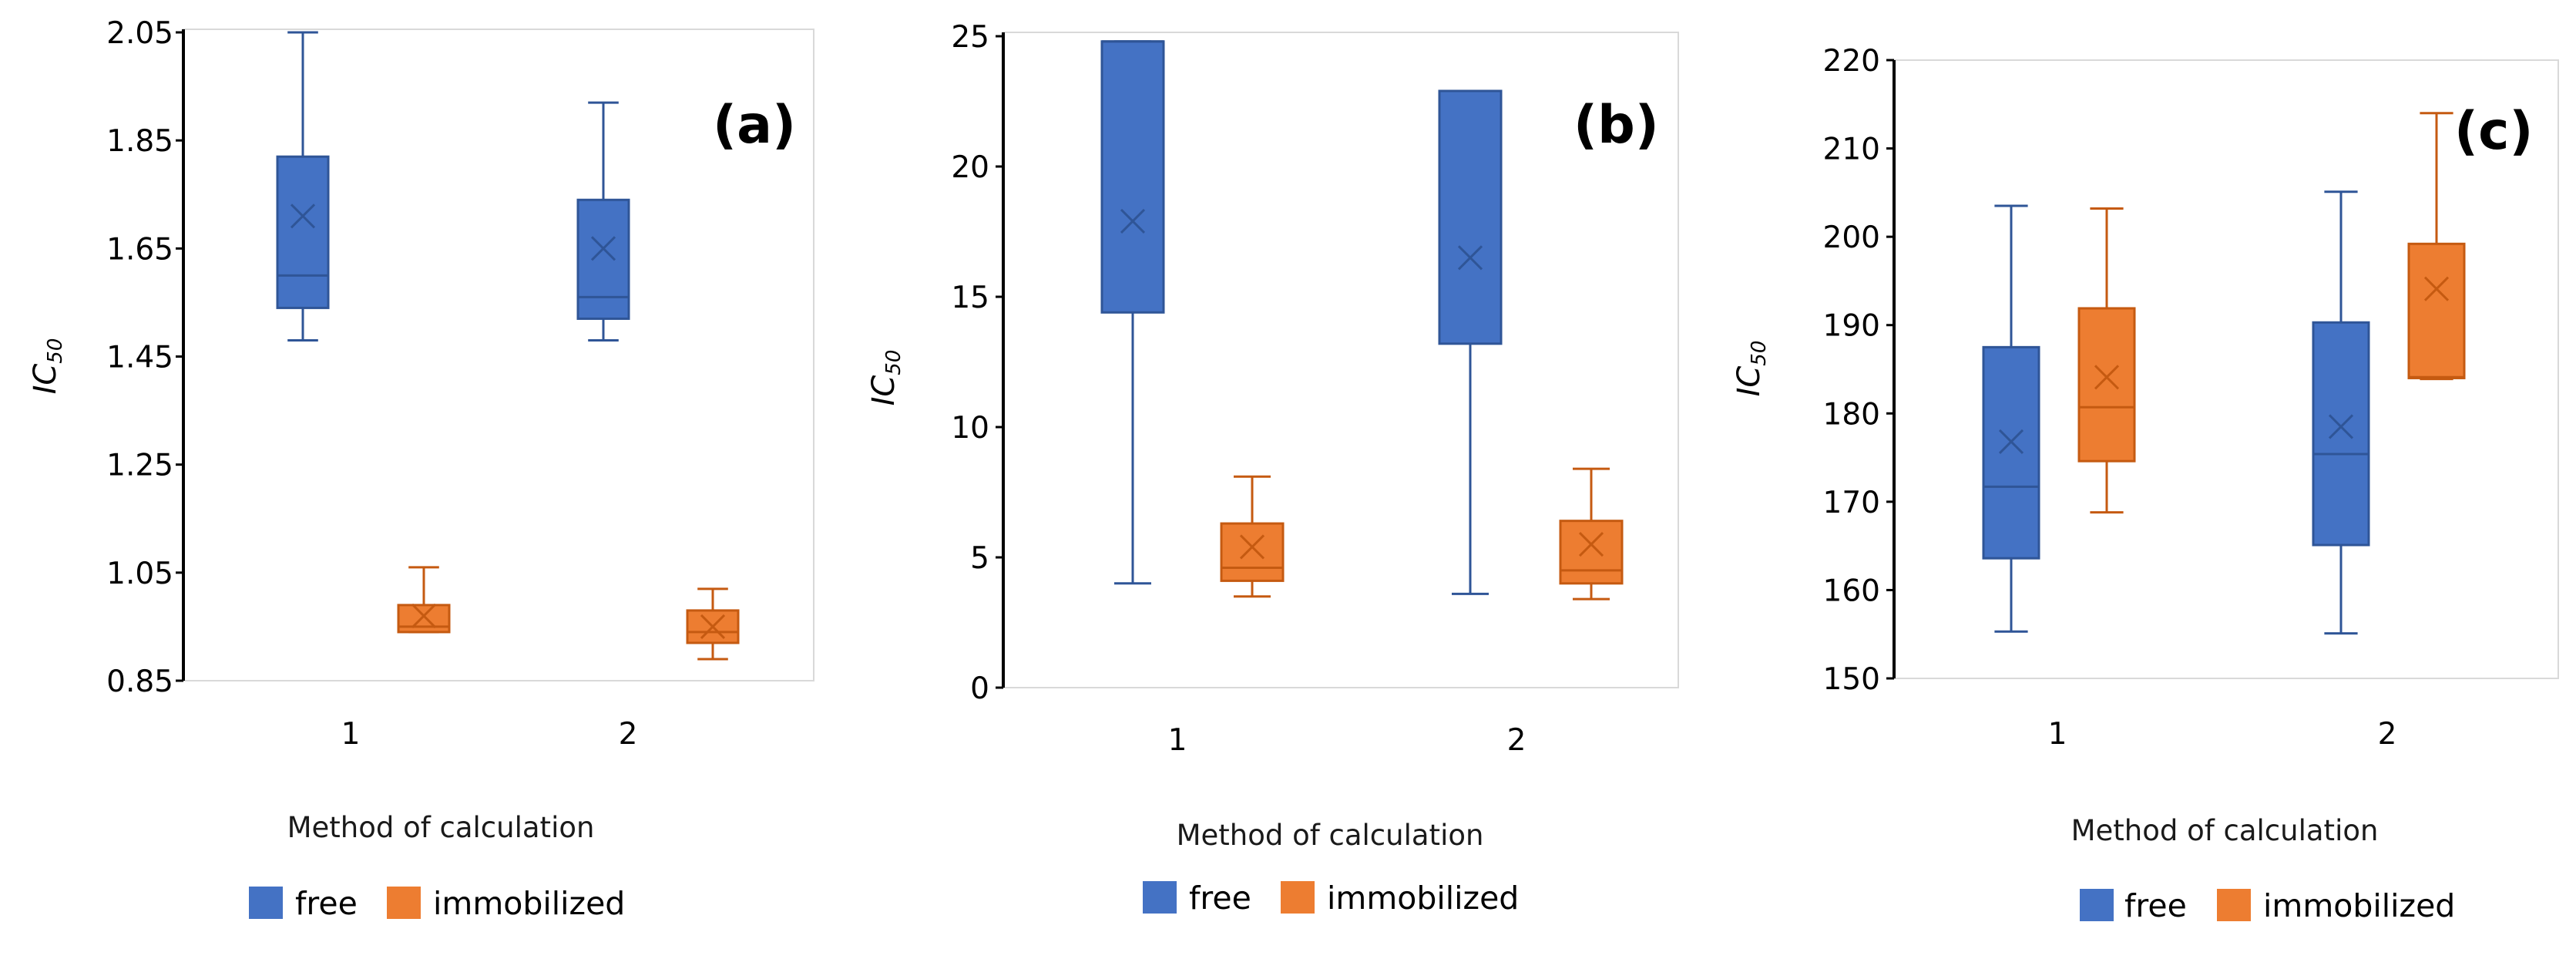 This screenshot has width=2576, height=959. Describe the element at coordinates (979, 688) in the screenshot. I see `y-tick-label: 0` at that location.